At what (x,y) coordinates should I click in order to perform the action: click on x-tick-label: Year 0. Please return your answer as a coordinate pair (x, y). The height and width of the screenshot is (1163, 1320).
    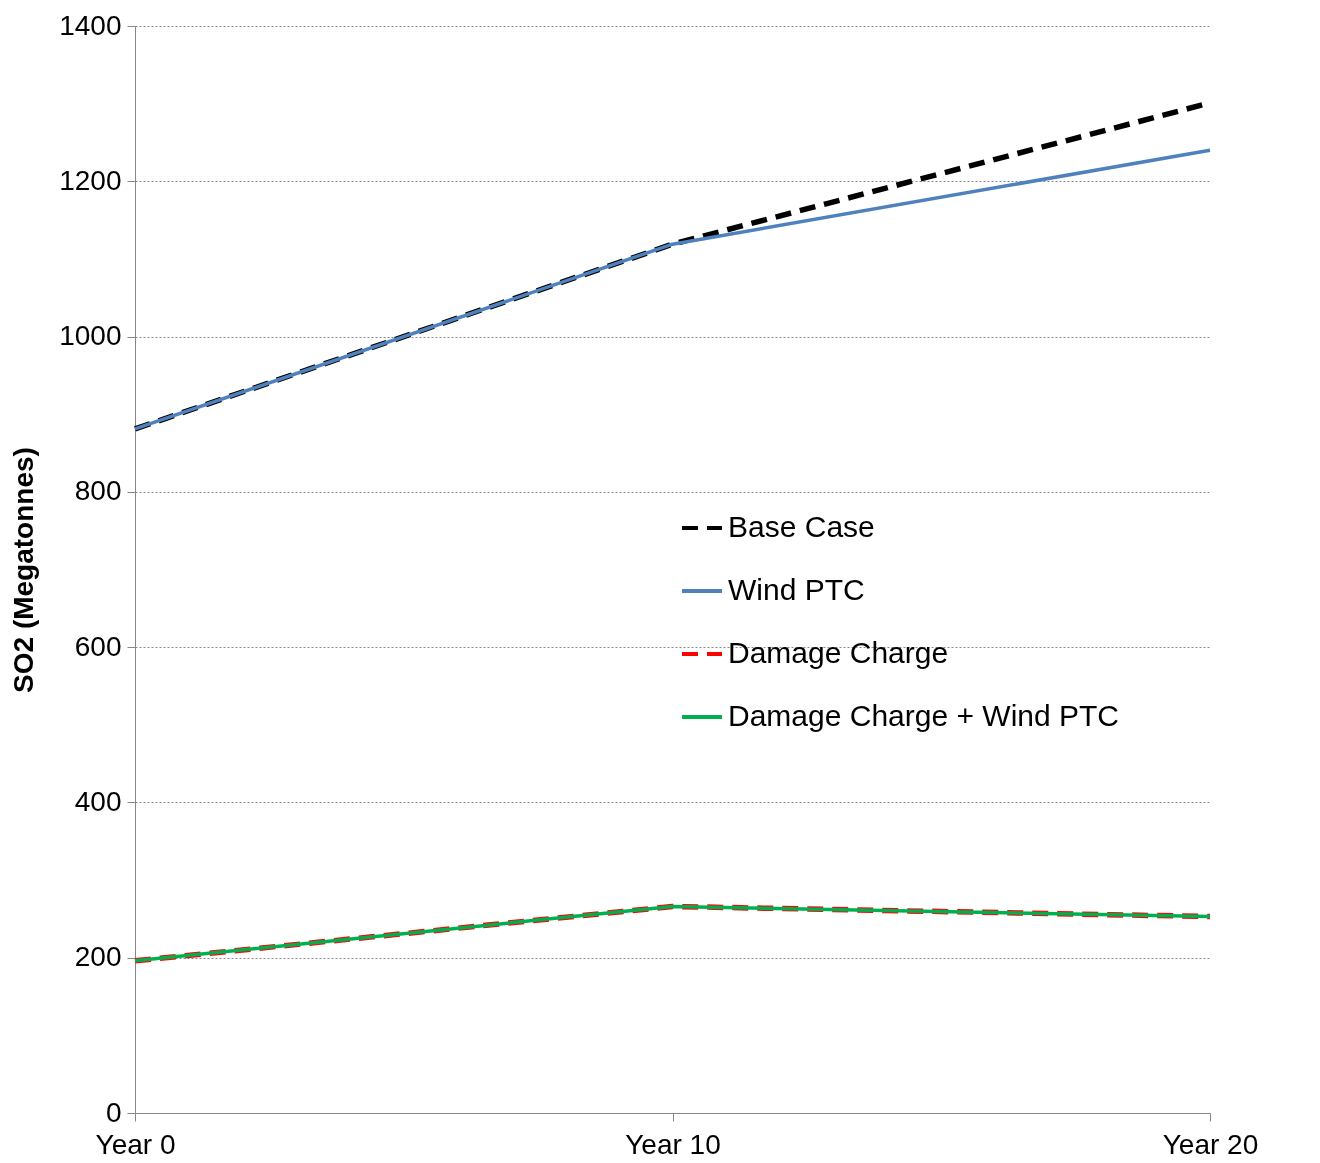
    Looking at the image, I should click on (135, 1144).